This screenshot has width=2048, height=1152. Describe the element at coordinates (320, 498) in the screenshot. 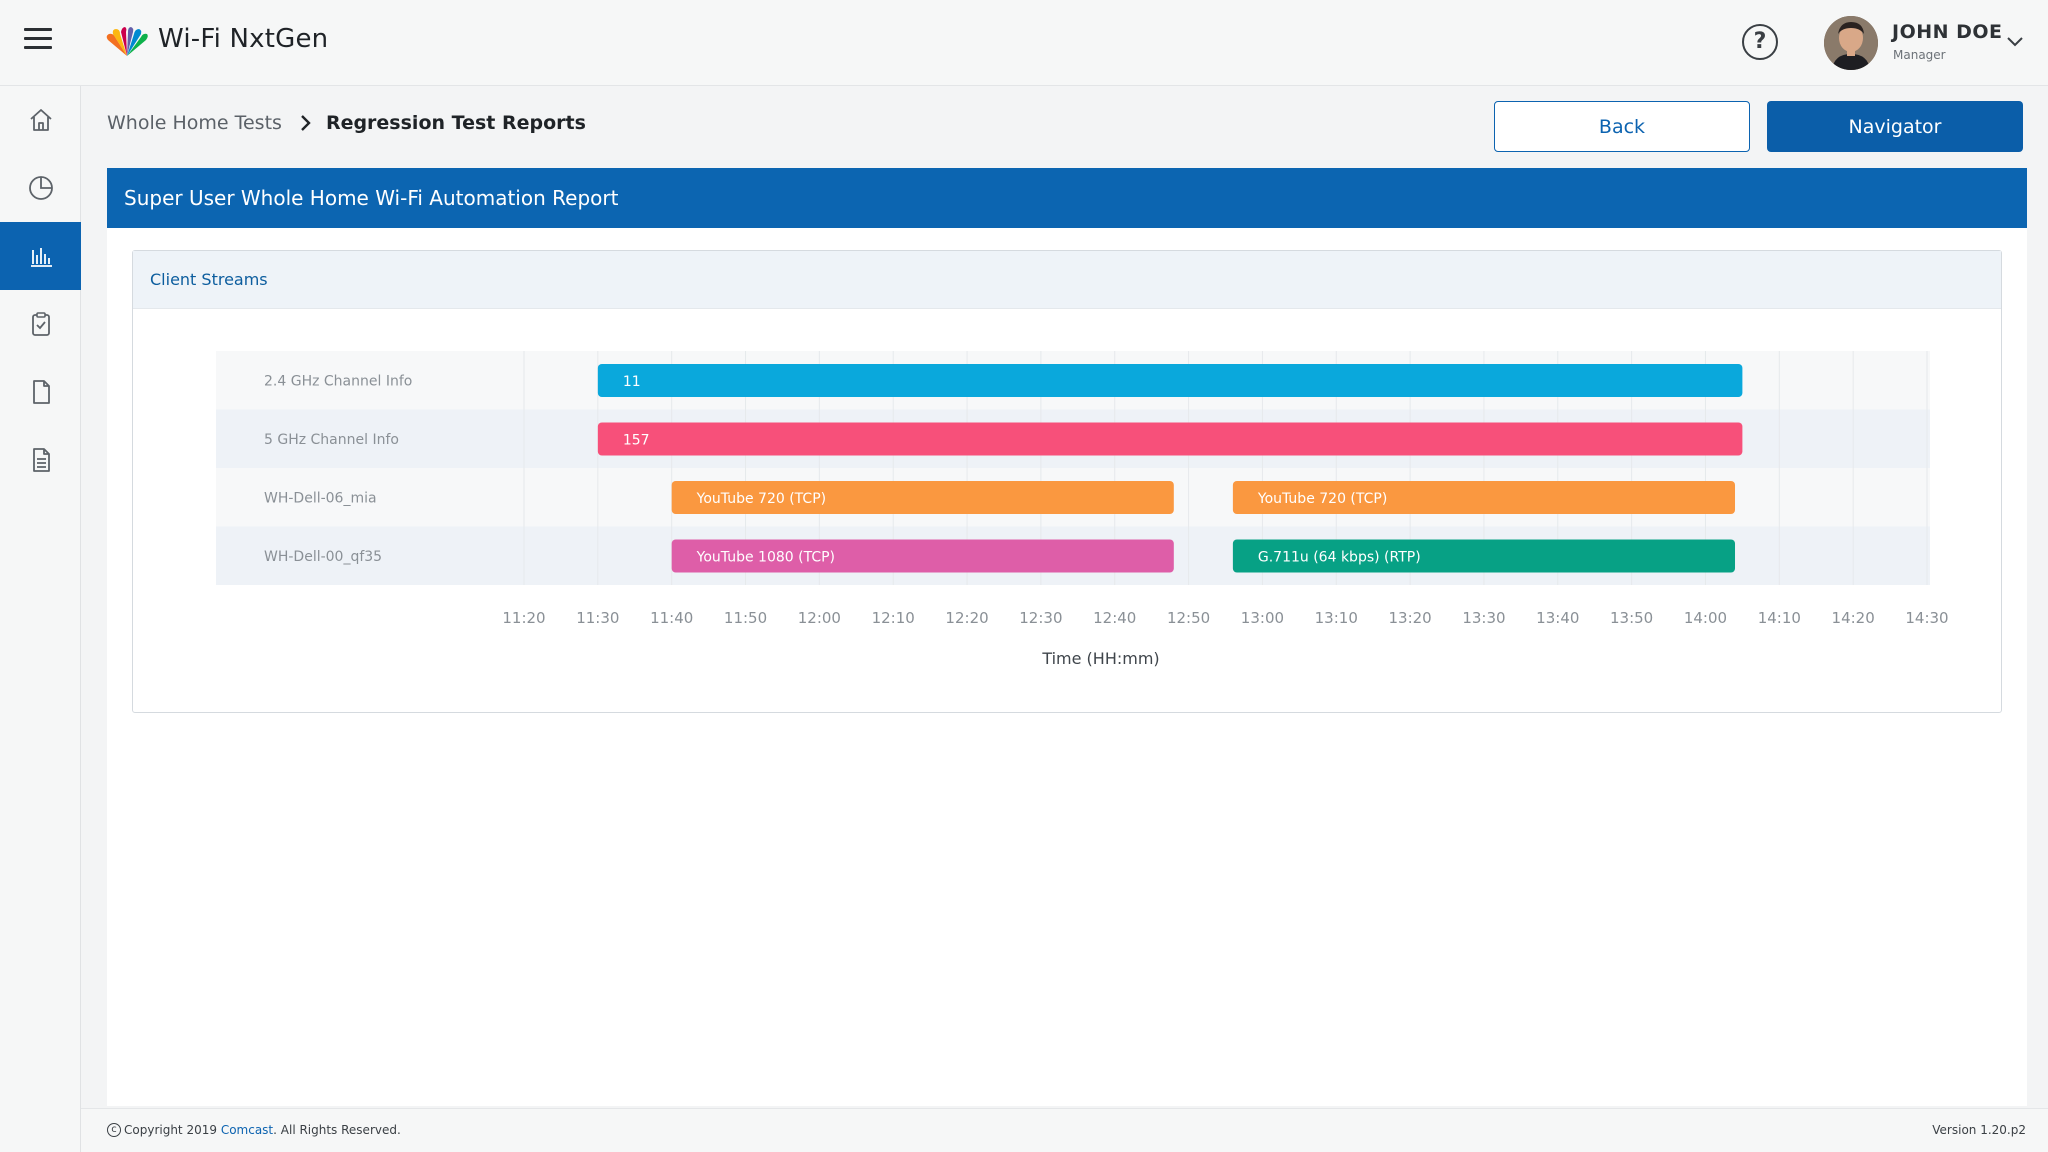

I see `chart-row-label: WH-Dell-06_mia` at that location.